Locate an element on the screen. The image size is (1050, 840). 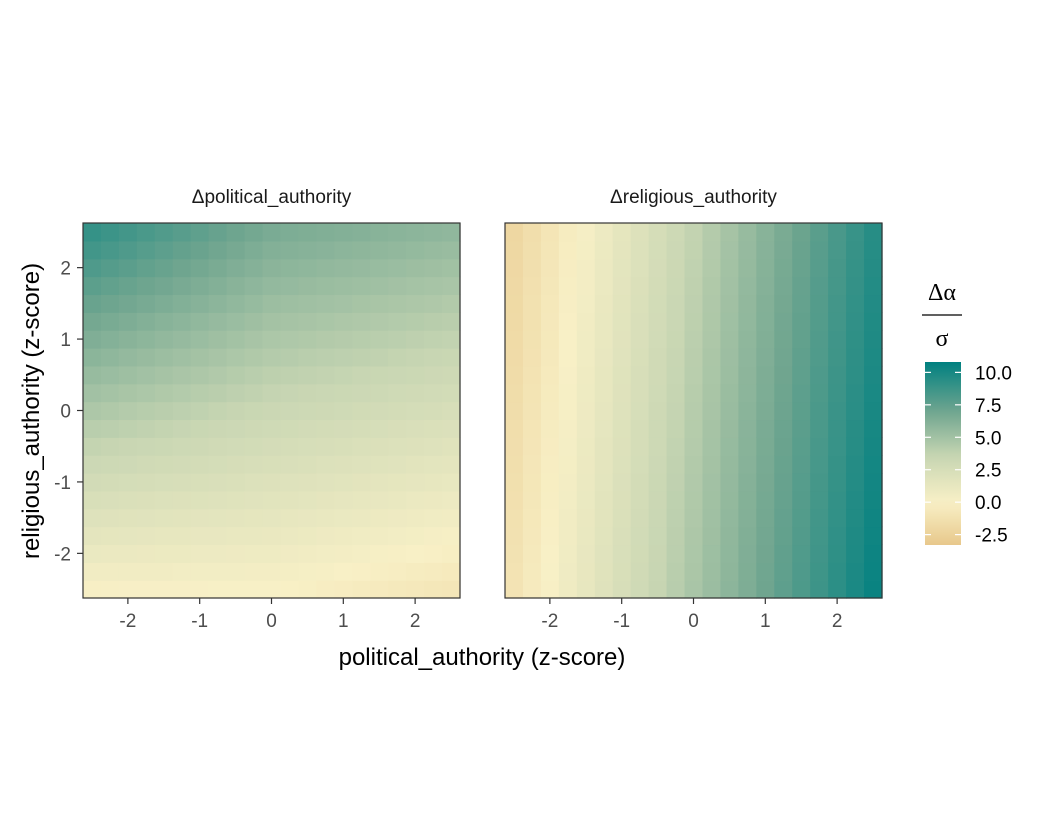
x-tick-label: -1 is located at coordinates (621, 621).